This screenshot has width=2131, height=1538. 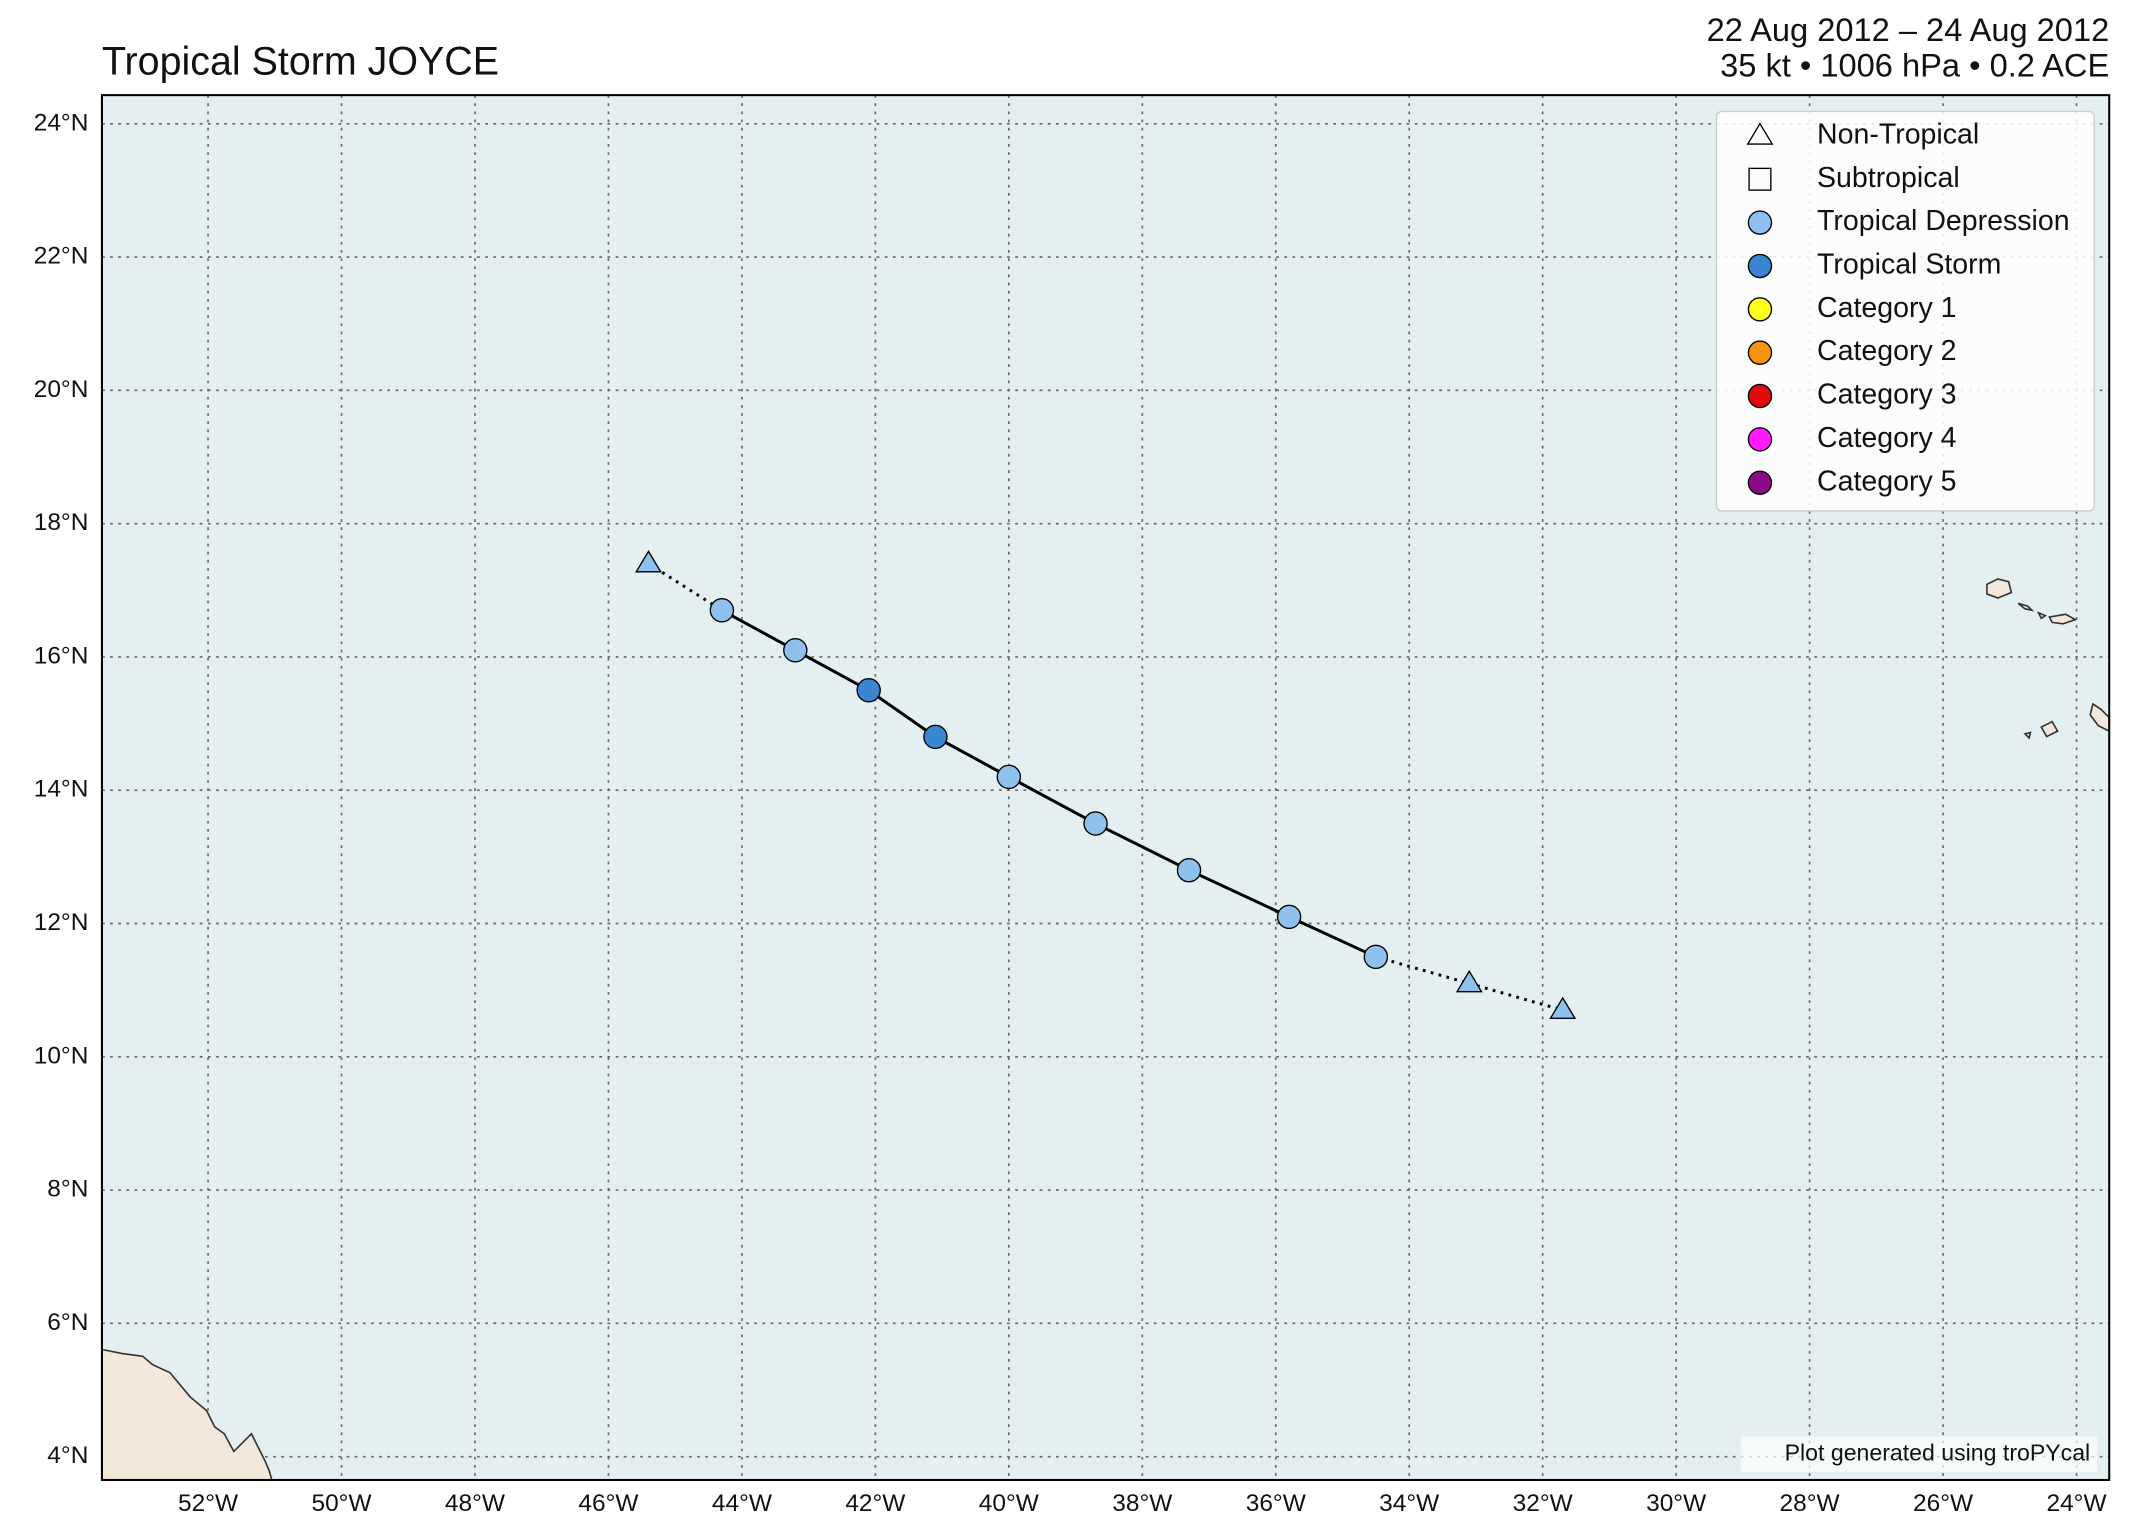 I want to click on y-tick-label: 6°N, so click(x=67, y=1322).